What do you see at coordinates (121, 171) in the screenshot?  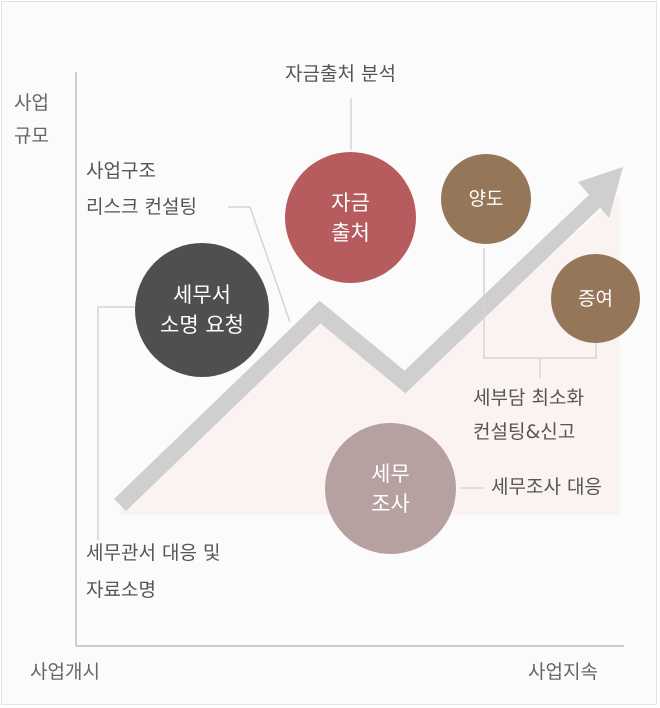 I see `annotation-a2-line1: 사업구조` at bounding box center [121, 171].